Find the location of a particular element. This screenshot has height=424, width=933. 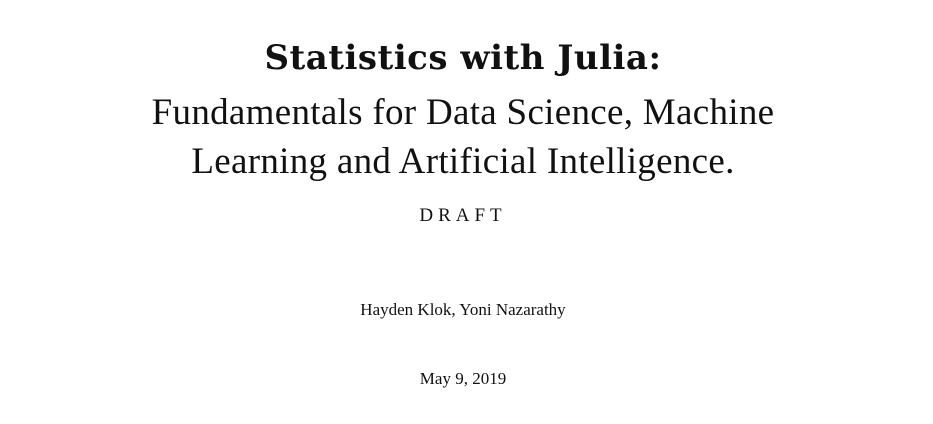

draft-label: DRAFT is located at coordinates (463, 215).